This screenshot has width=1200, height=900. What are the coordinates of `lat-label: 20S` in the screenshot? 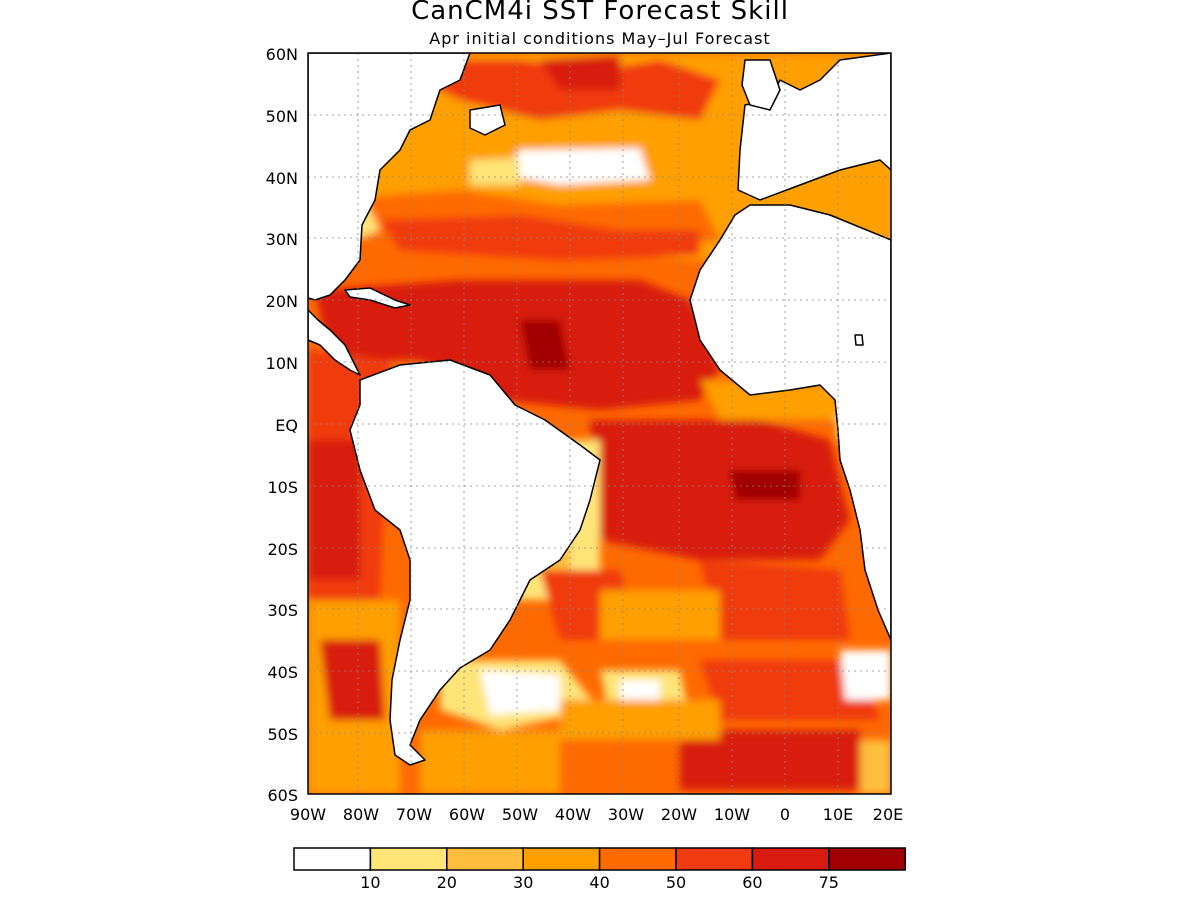 It's located at (282, 549).